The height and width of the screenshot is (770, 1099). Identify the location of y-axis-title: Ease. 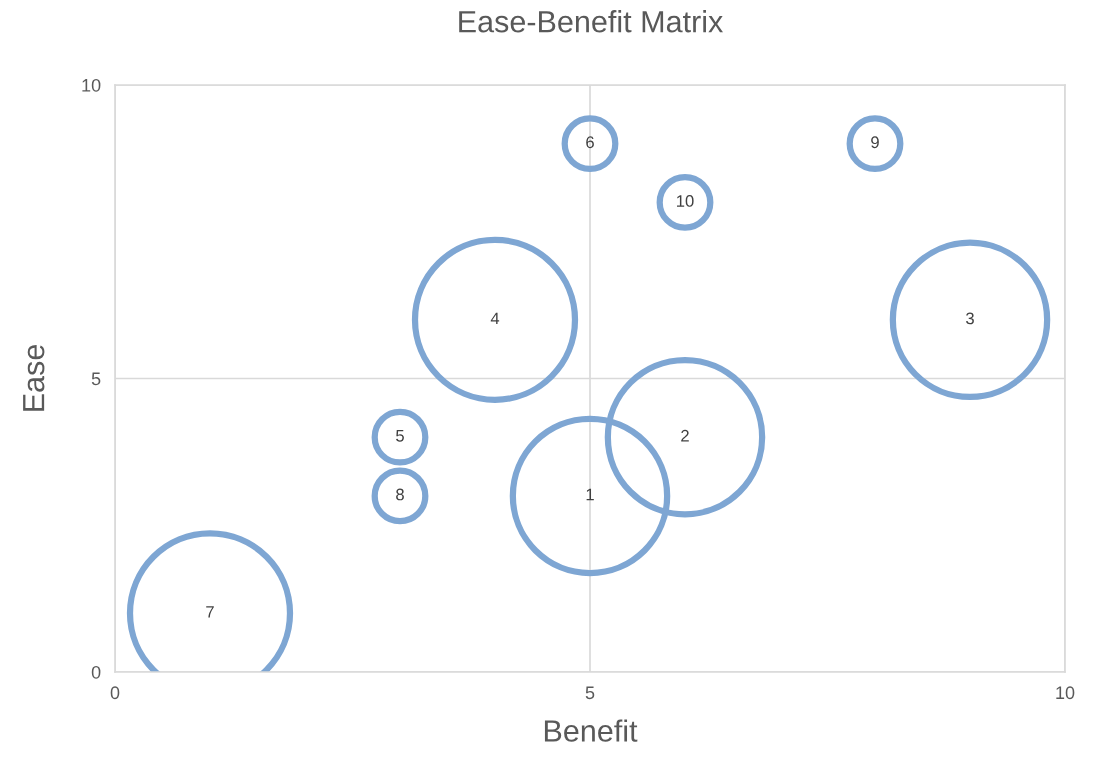
(34, 378).